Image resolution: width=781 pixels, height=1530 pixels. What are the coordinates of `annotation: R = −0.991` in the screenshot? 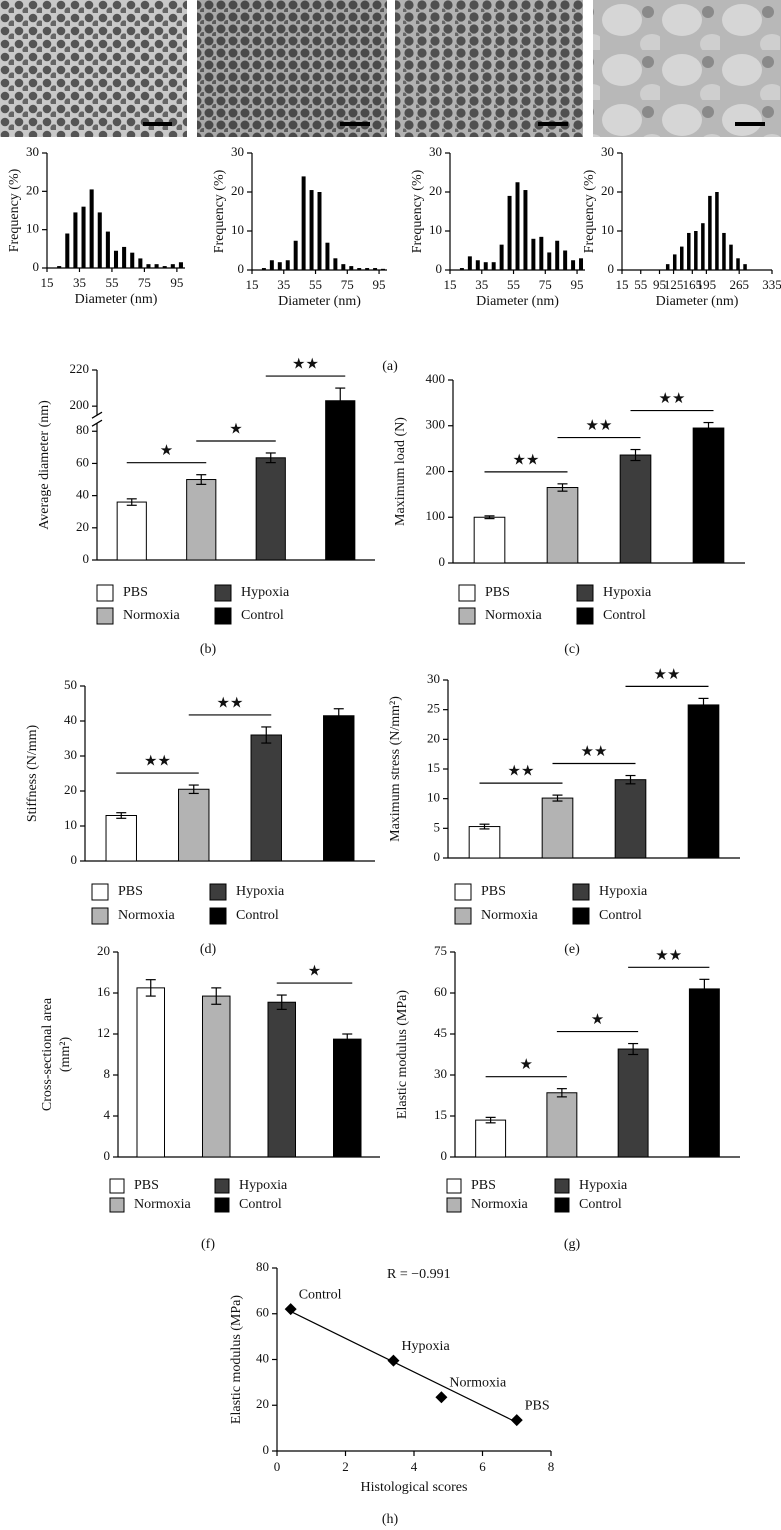 It's located at (419, 1274).